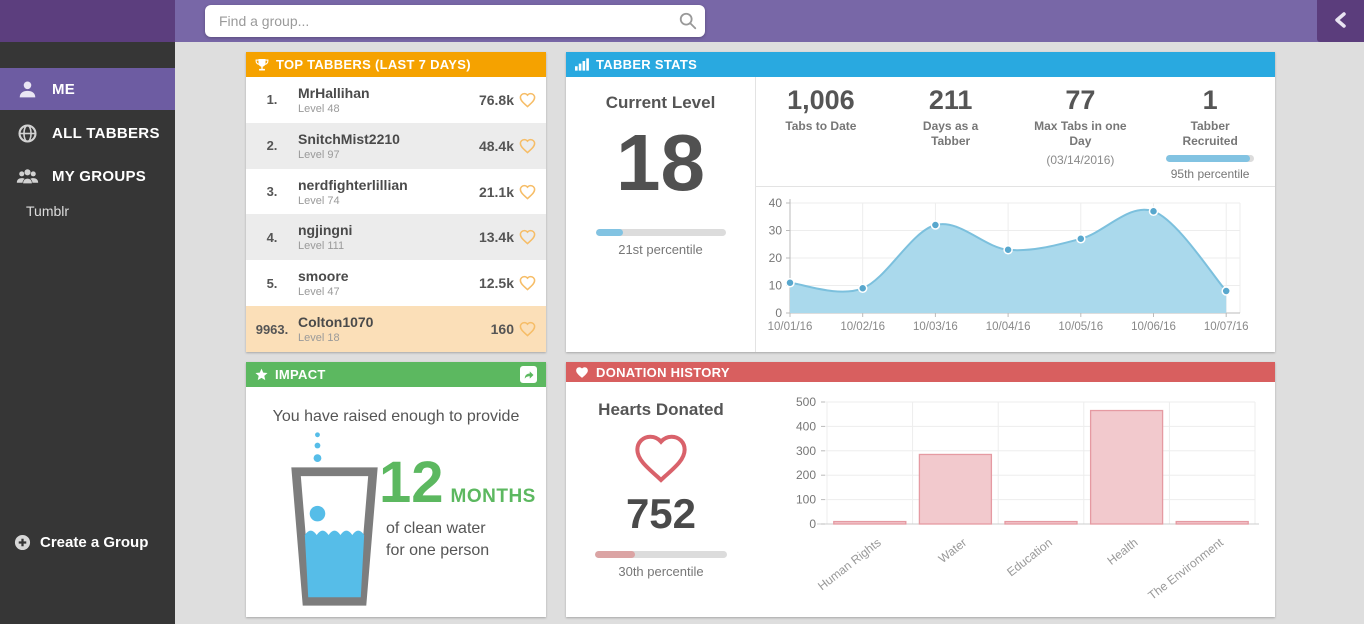  What do you see at coordinates (396, 237) in the screenshot?
I see `tabber-row: 4. ngjingni Level 111 13.4k` at bounding box center [396, 237].